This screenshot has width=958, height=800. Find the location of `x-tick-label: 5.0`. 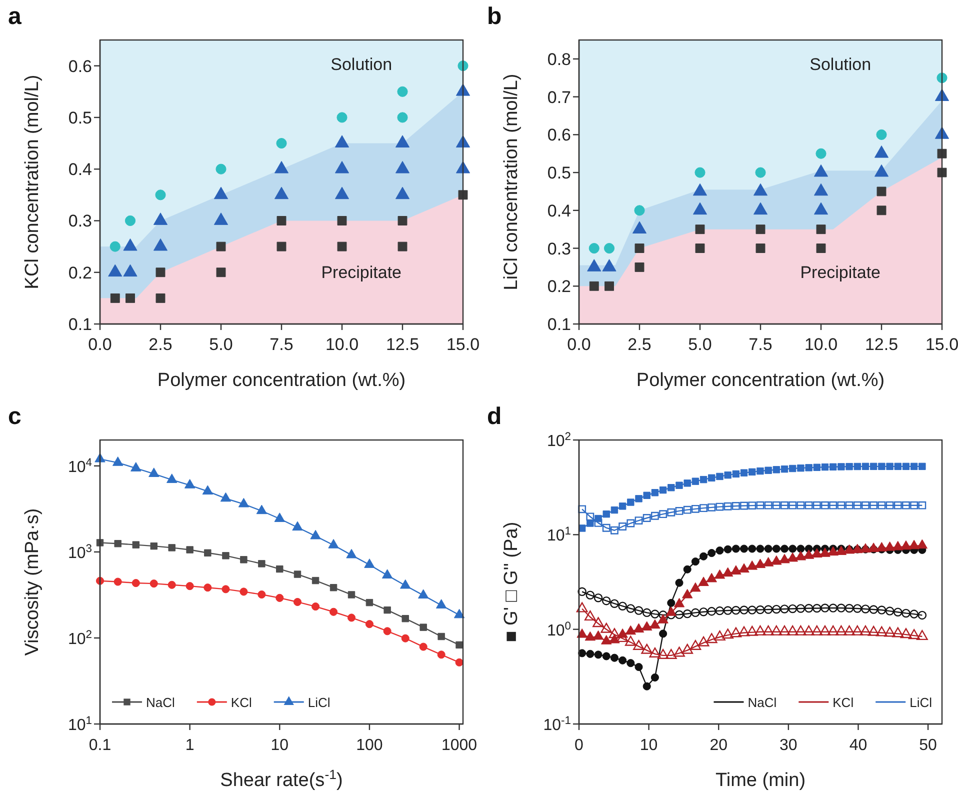

x-tick-label: 5.0 is located at coordinates (700, 344).